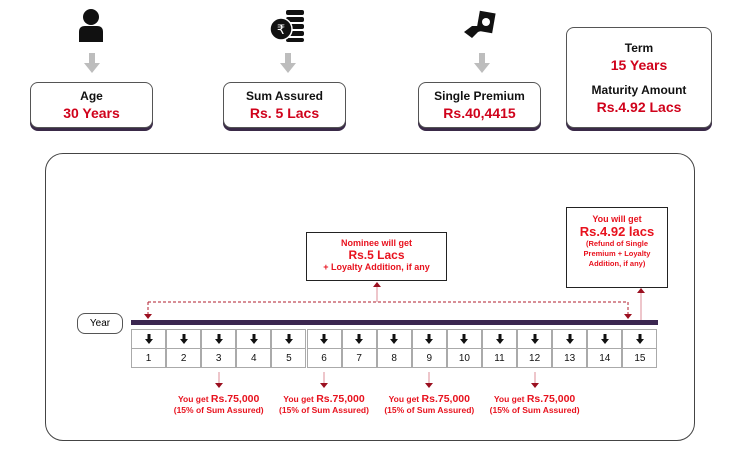 The height and width of the screenshot is (450, 740). What do you see at coordinates (91, 113) in the screenshot?
I see `age-value: 30 Years` at bounding box center [91, 113].